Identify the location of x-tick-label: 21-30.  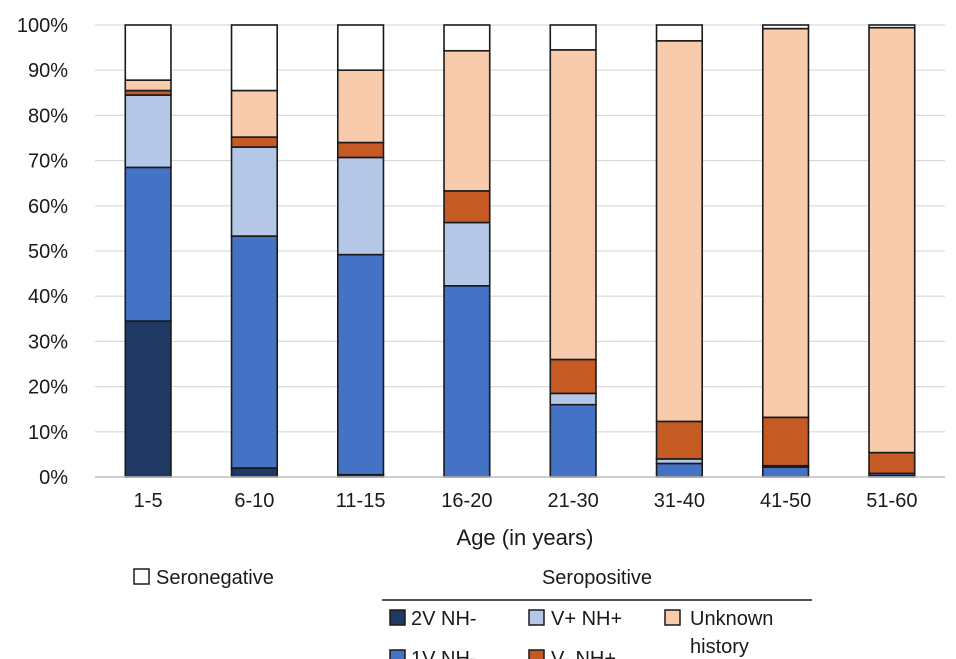
(573, 501).